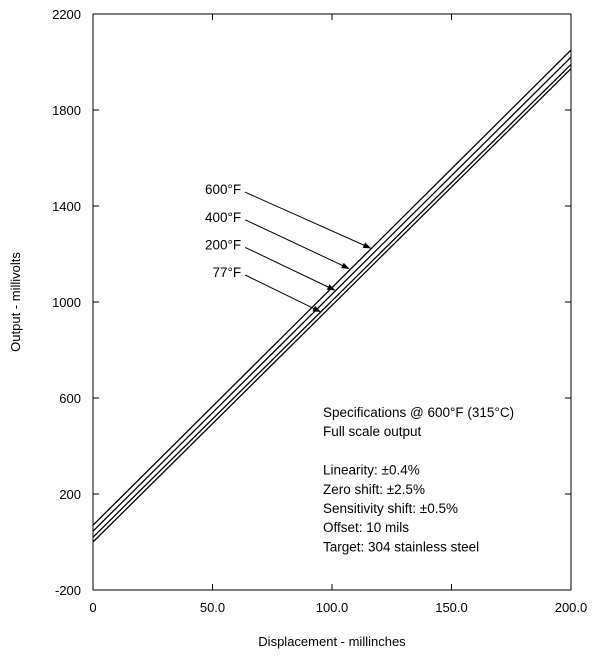 Image resolution: width=592 pixels, height=656 pixels. What do you see at coordinates (70, 398) in the screenshot?
I see `y-tick-label: 600` at bounding box center [70, 398].